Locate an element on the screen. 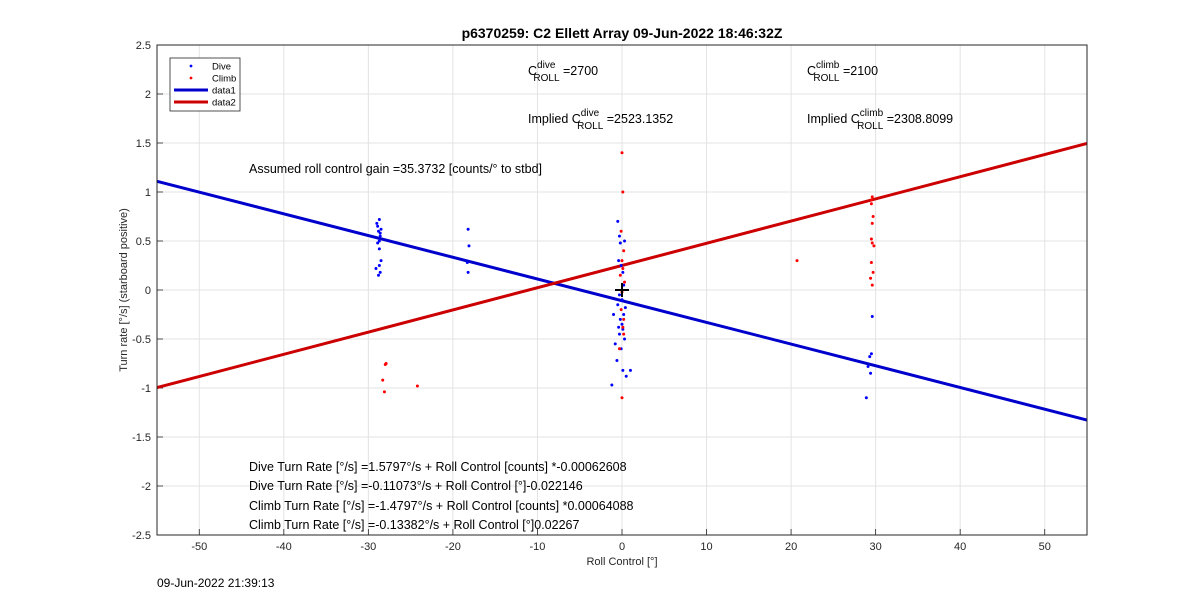 The image size is (1200, 601). implied-c-climb-annotation: Implied Cclimb ROLL =2308.8099 is located at coordinates (880, 120).